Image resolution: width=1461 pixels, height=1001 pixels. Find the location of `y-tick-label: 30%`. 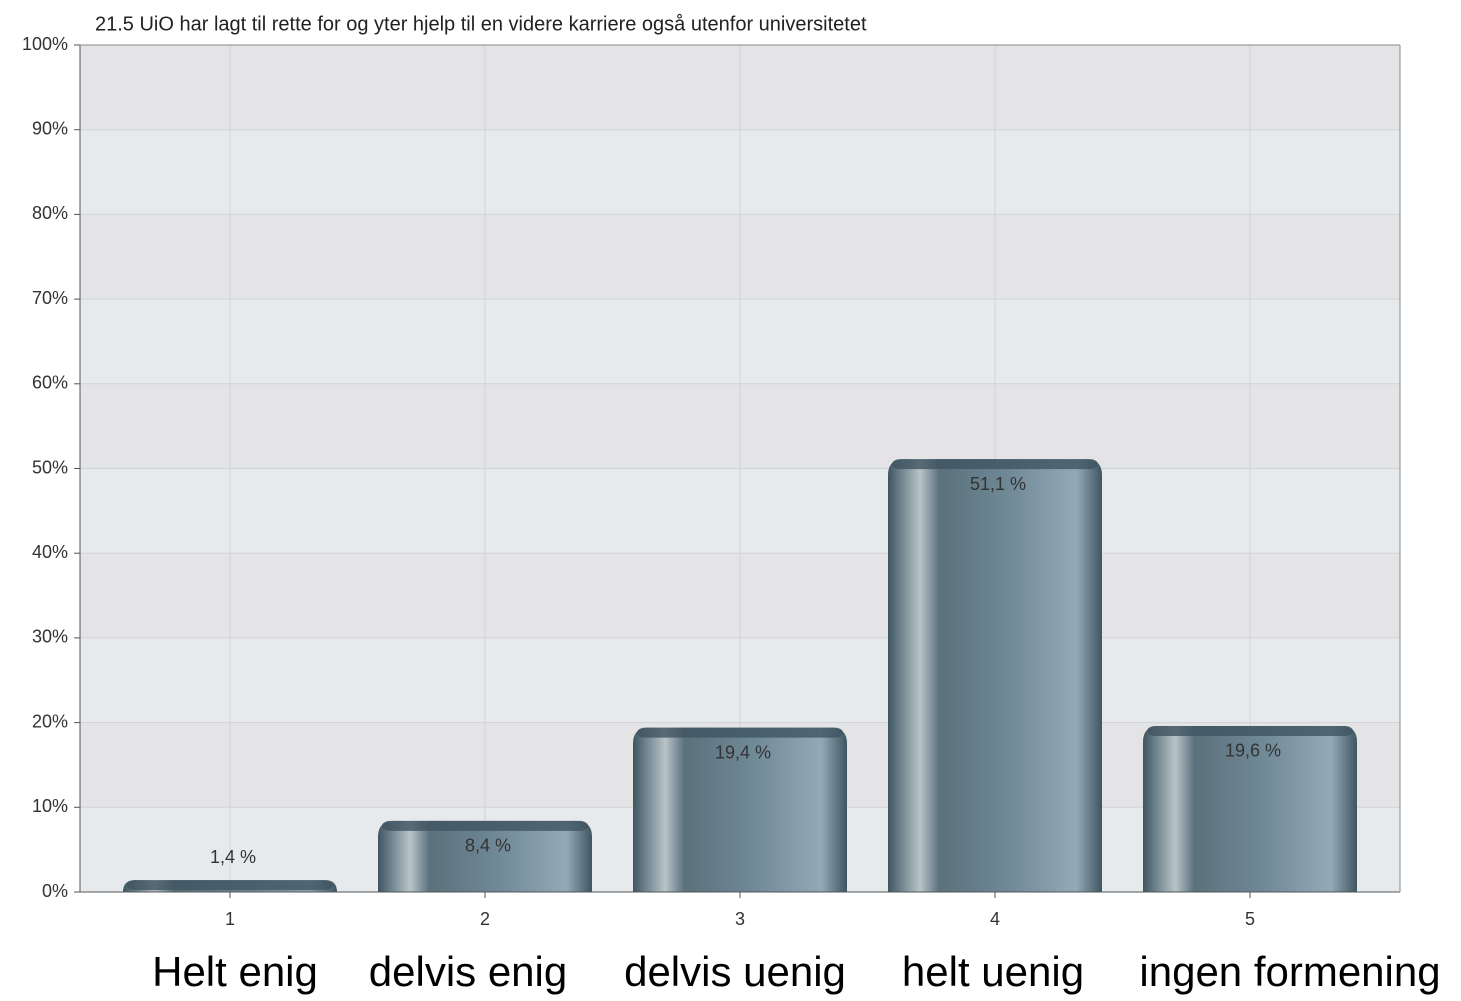

y-tick-label: 30% is located at coordinates (50, 637).